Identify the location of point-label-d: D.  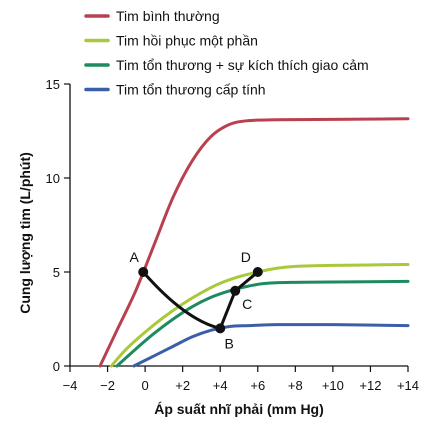
(246, 257).